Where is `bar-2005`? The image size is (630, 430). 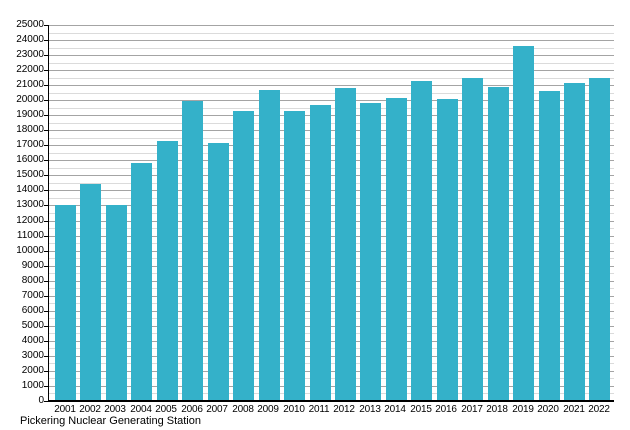 bar-2005 is located at coordinates (167, 271).